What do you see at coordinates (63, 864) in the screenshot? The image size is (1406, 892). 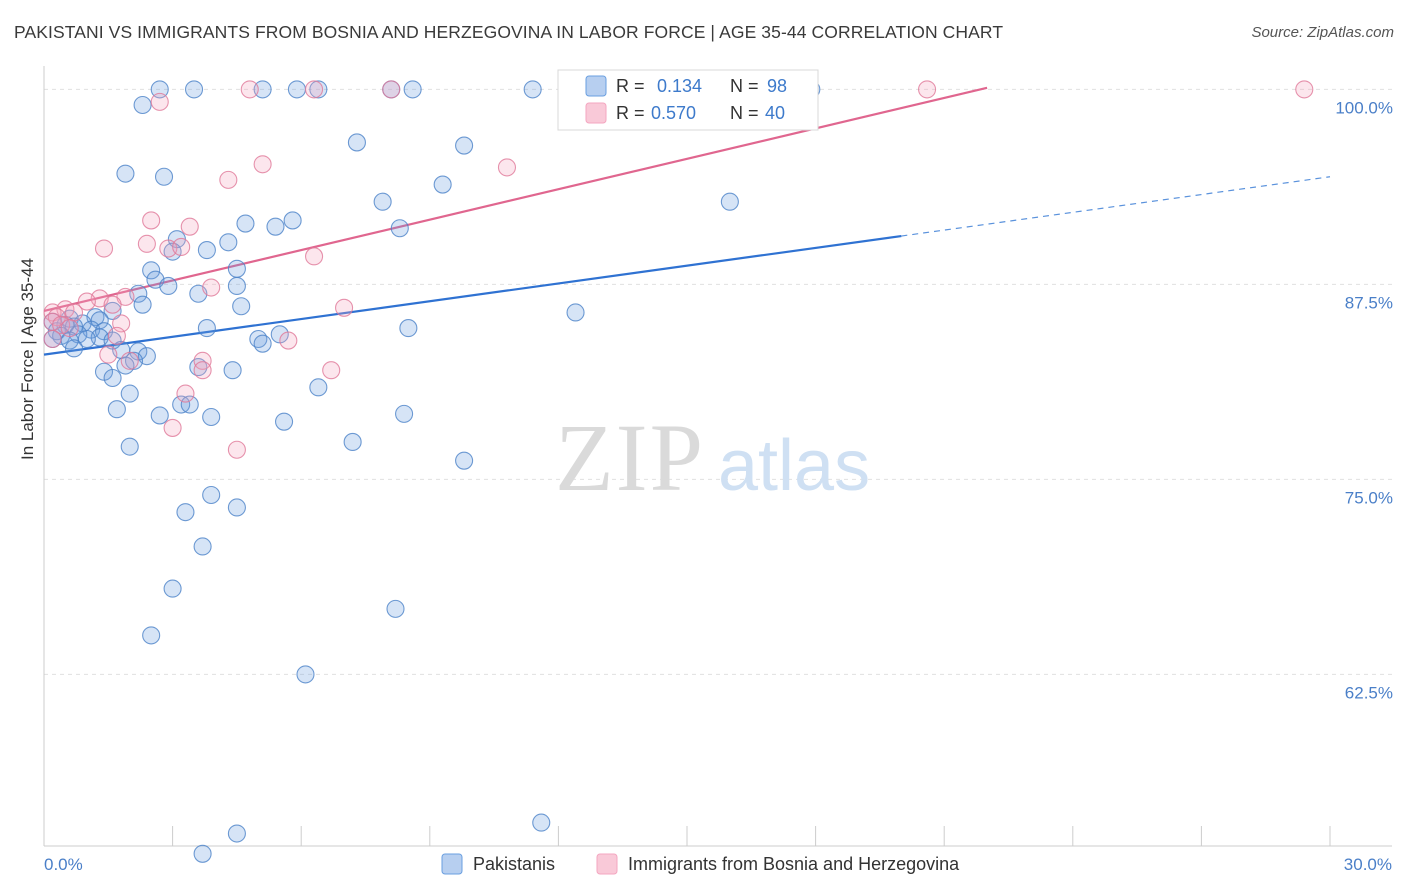 I see `x-tick-label-min: 0.0%` at bounding box center [63, 864].